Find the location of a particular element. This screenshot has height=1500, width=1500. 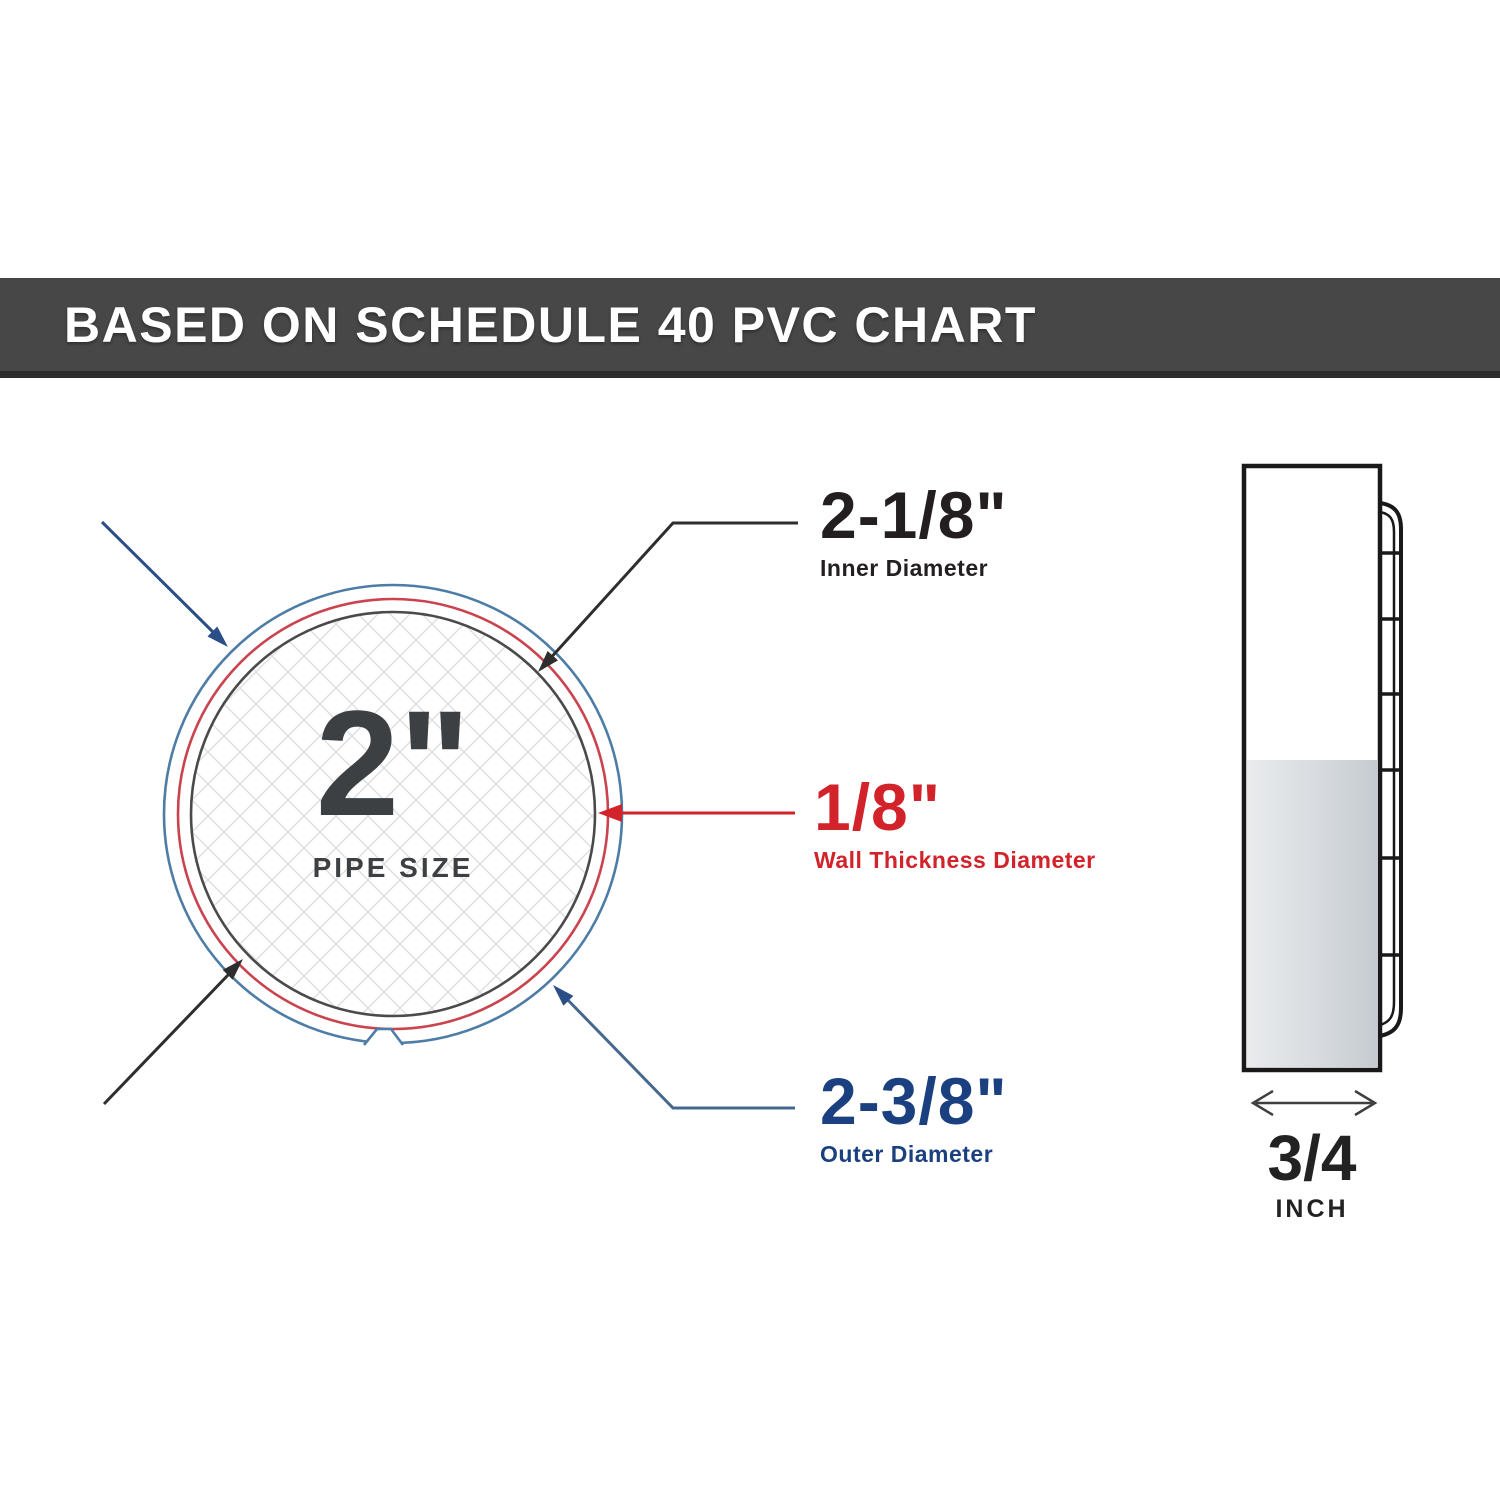

inner-diameter-value: 2-1/8" is located at coordinates (914, 515).